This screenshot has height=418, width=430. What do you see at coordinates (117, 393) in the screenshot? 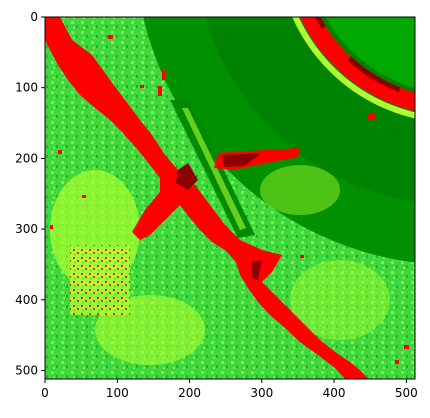
I see `x-tick-label: 100` at bounding box center [117, 393].